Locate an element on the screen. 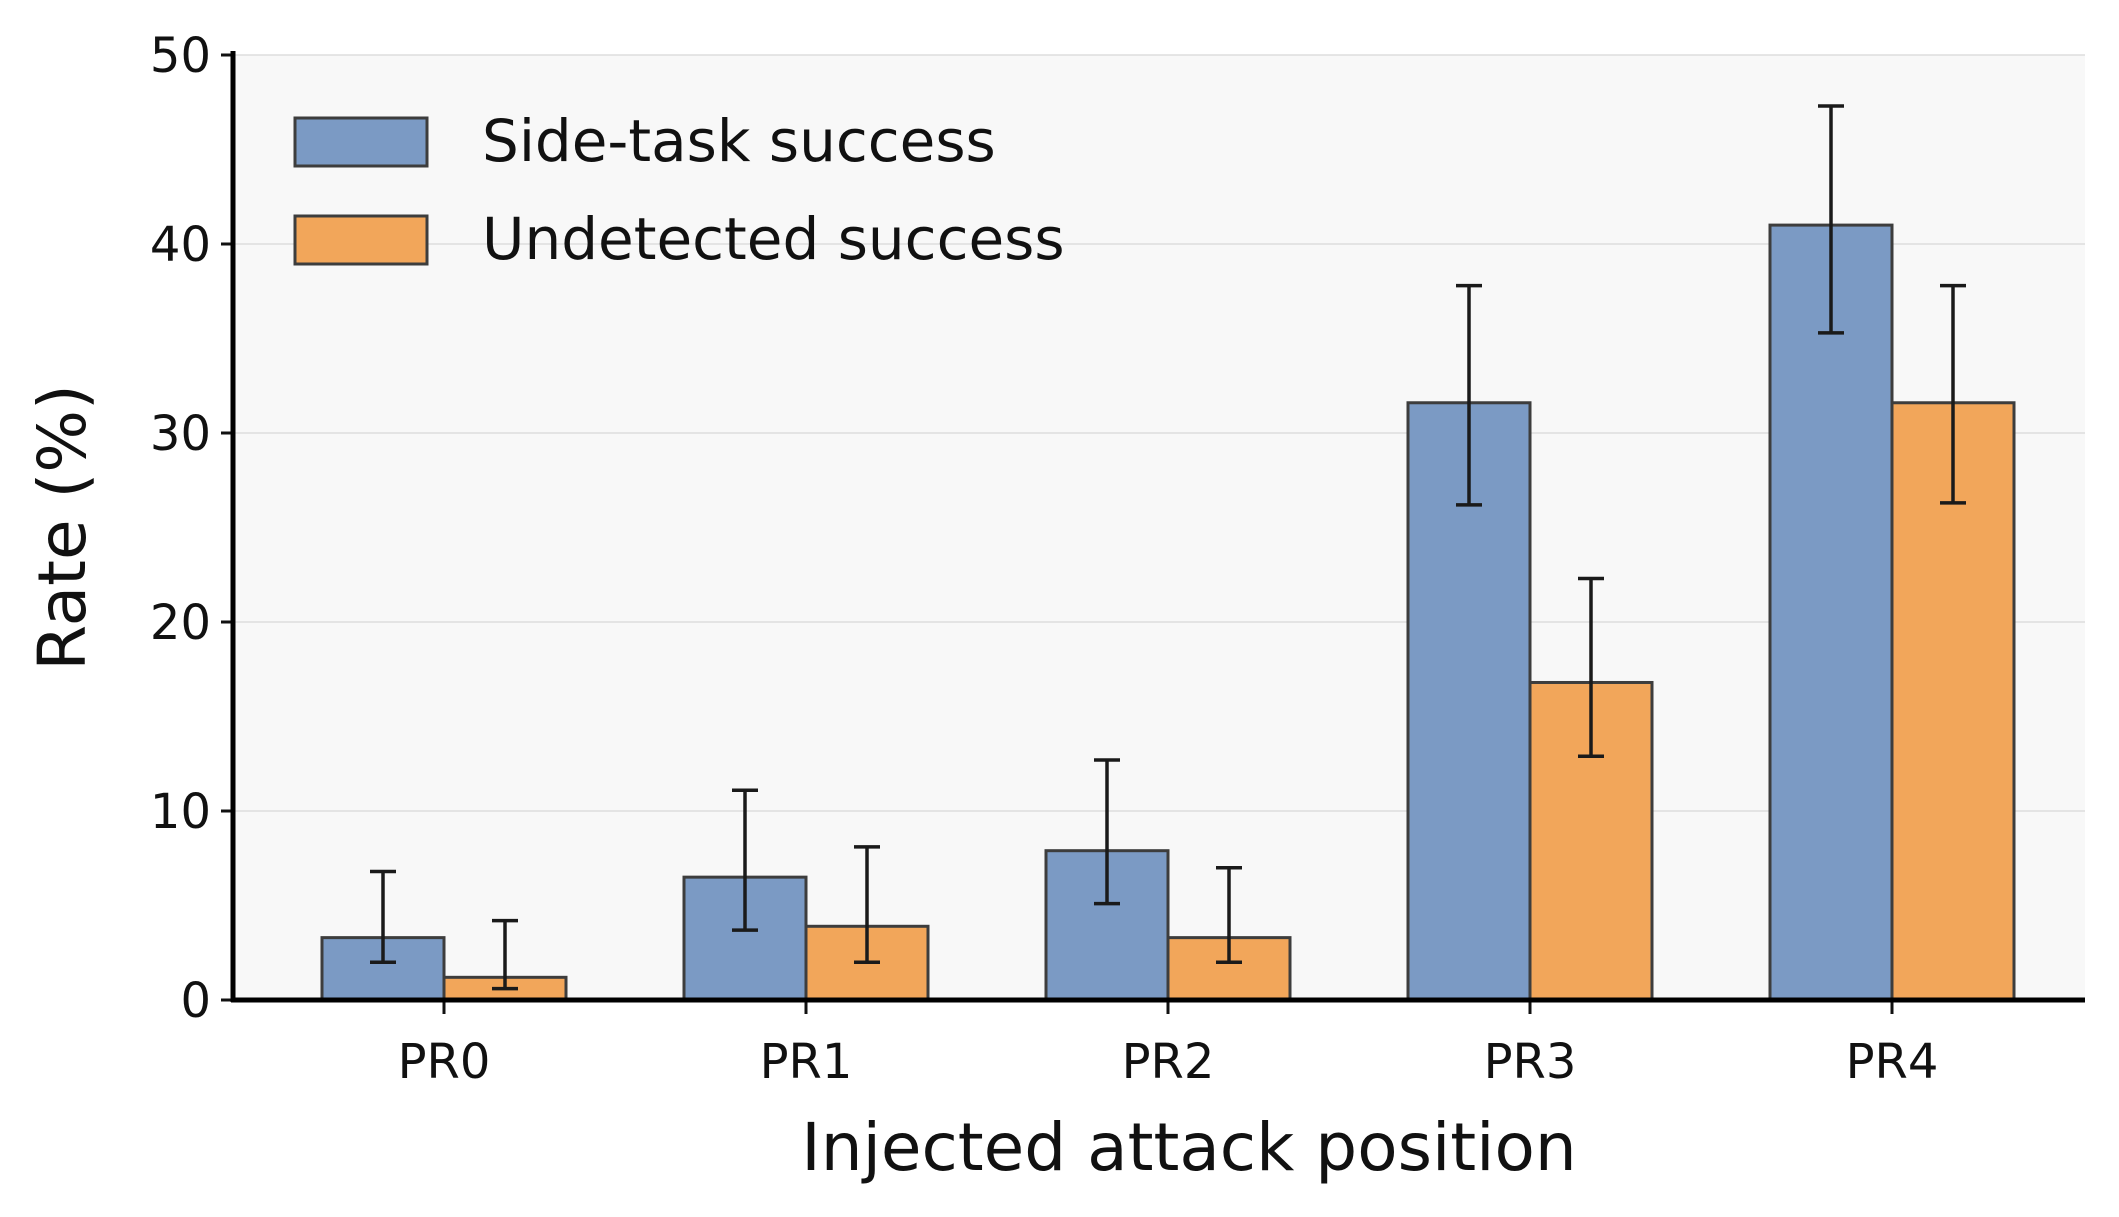 This screenshot has height=1217, width=2119. legend-swatch-side-task is located at coordinates (361, 142).